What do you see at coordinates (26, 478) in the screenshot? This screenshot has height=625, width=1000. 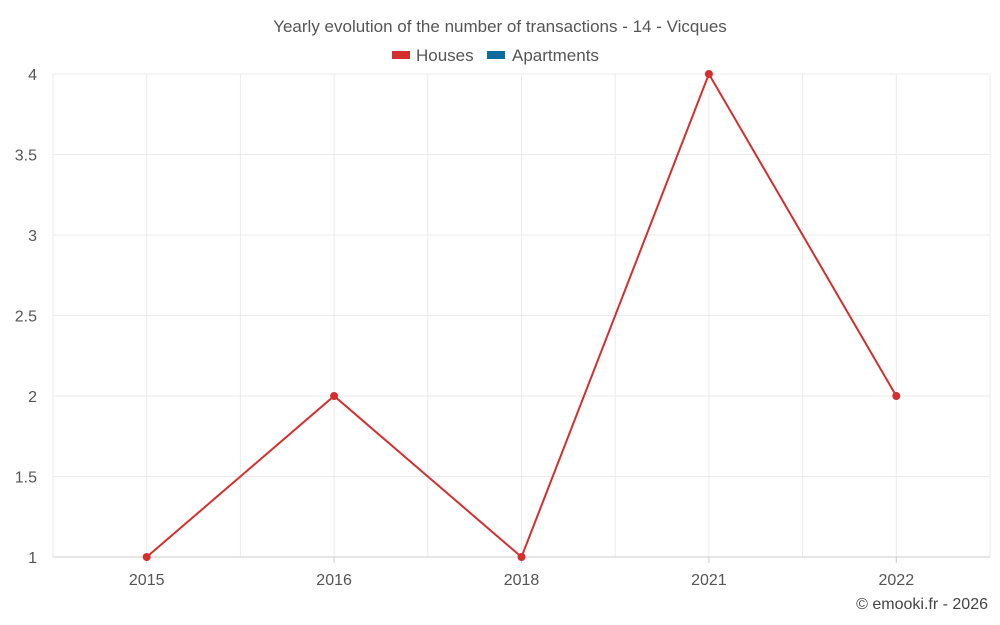 I see `y-tick-label: 1.5` at bounding box center [26, 478].